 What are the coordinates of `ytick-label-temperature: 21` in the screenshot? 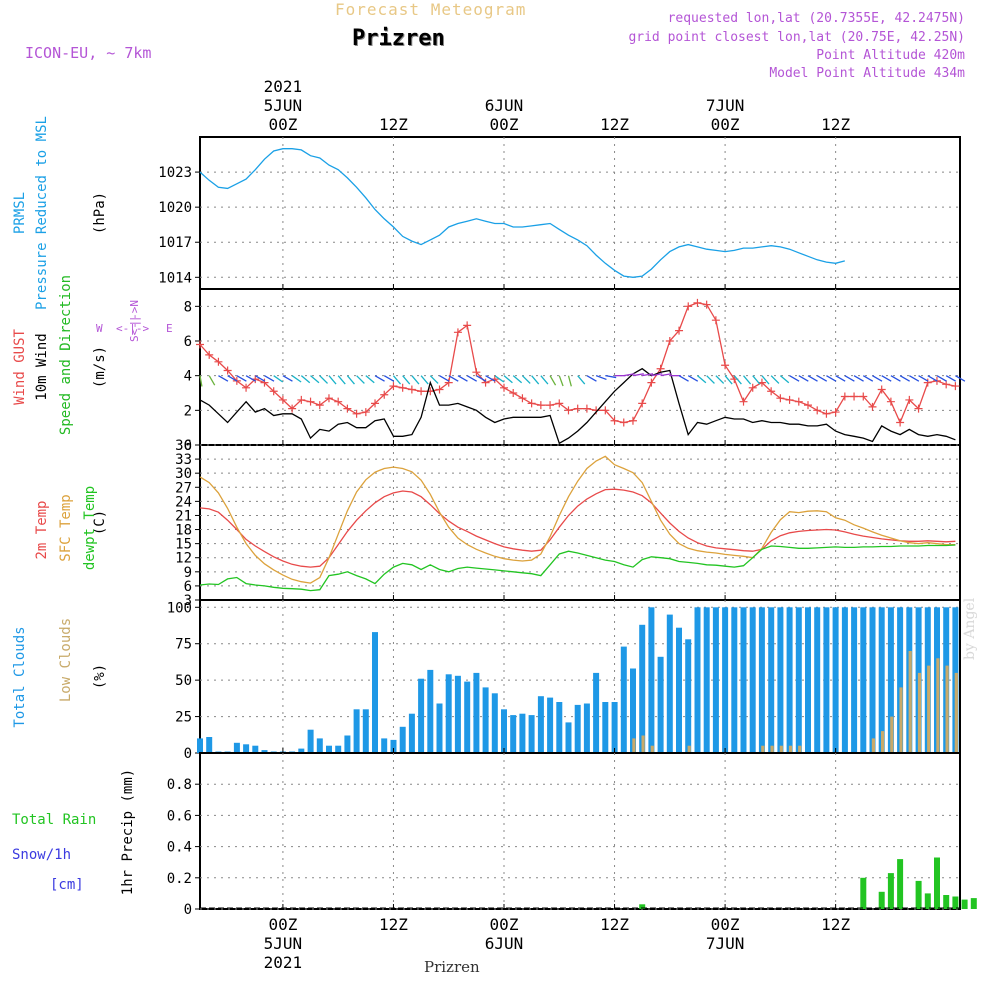 It's located at (183, 516).